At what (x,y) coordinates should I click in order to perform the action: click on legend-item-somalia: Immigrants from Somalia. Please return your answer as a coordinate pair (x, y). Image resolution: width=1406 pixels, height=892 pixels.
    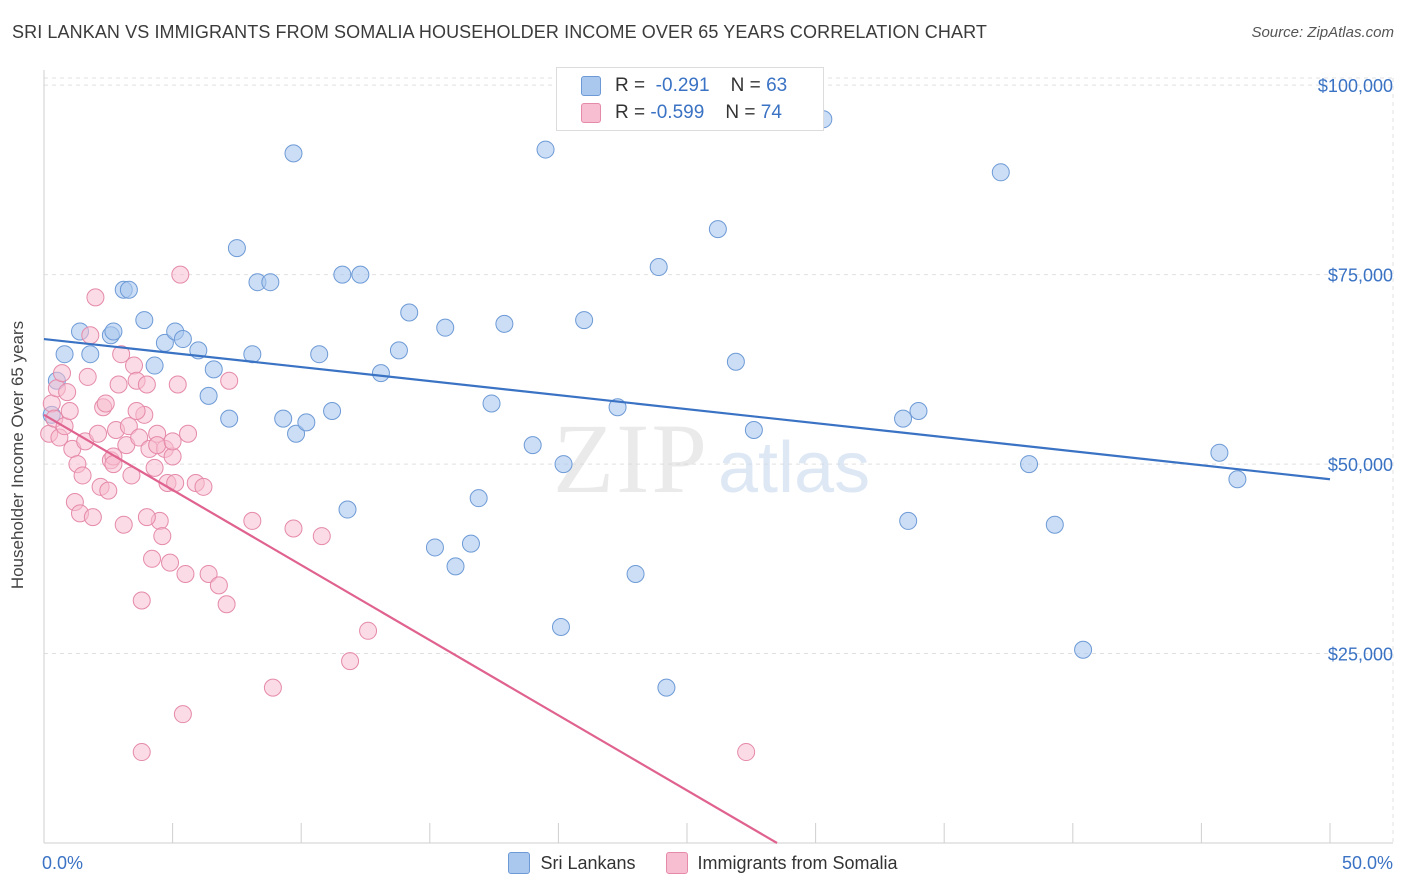
    Looking at the image, I should click on (781, 863).